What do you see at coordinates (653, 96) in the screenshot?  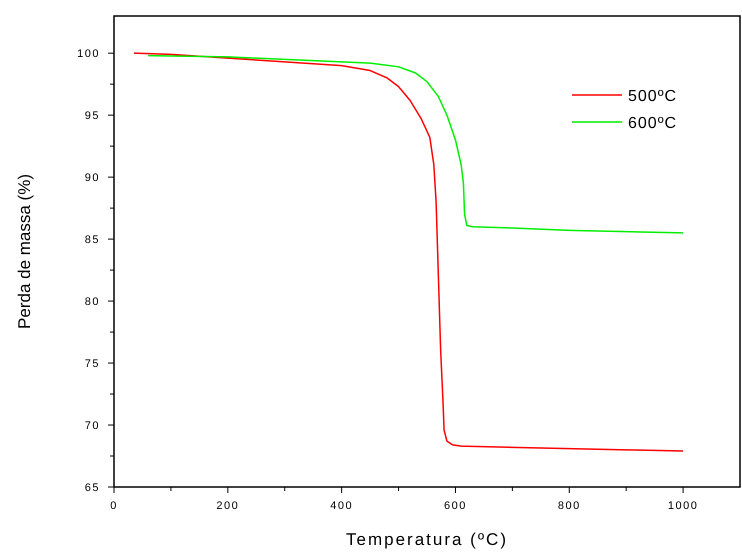 I see `legend-label: 500ºC` at bounding box center [653, 96].